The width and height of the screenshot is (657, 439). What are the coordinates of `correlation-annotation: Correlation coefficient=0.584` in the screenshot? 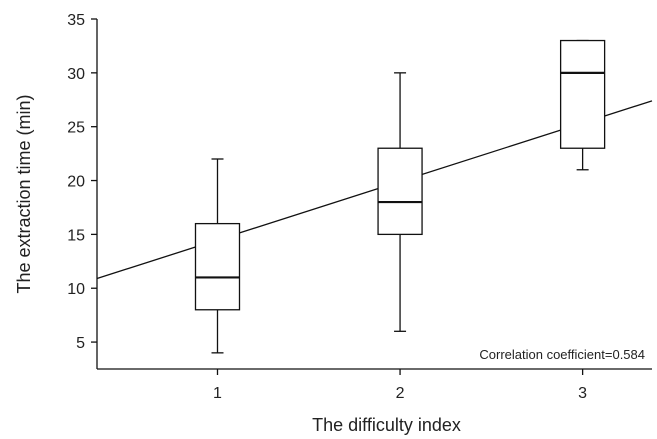 It's located at (562, 354).